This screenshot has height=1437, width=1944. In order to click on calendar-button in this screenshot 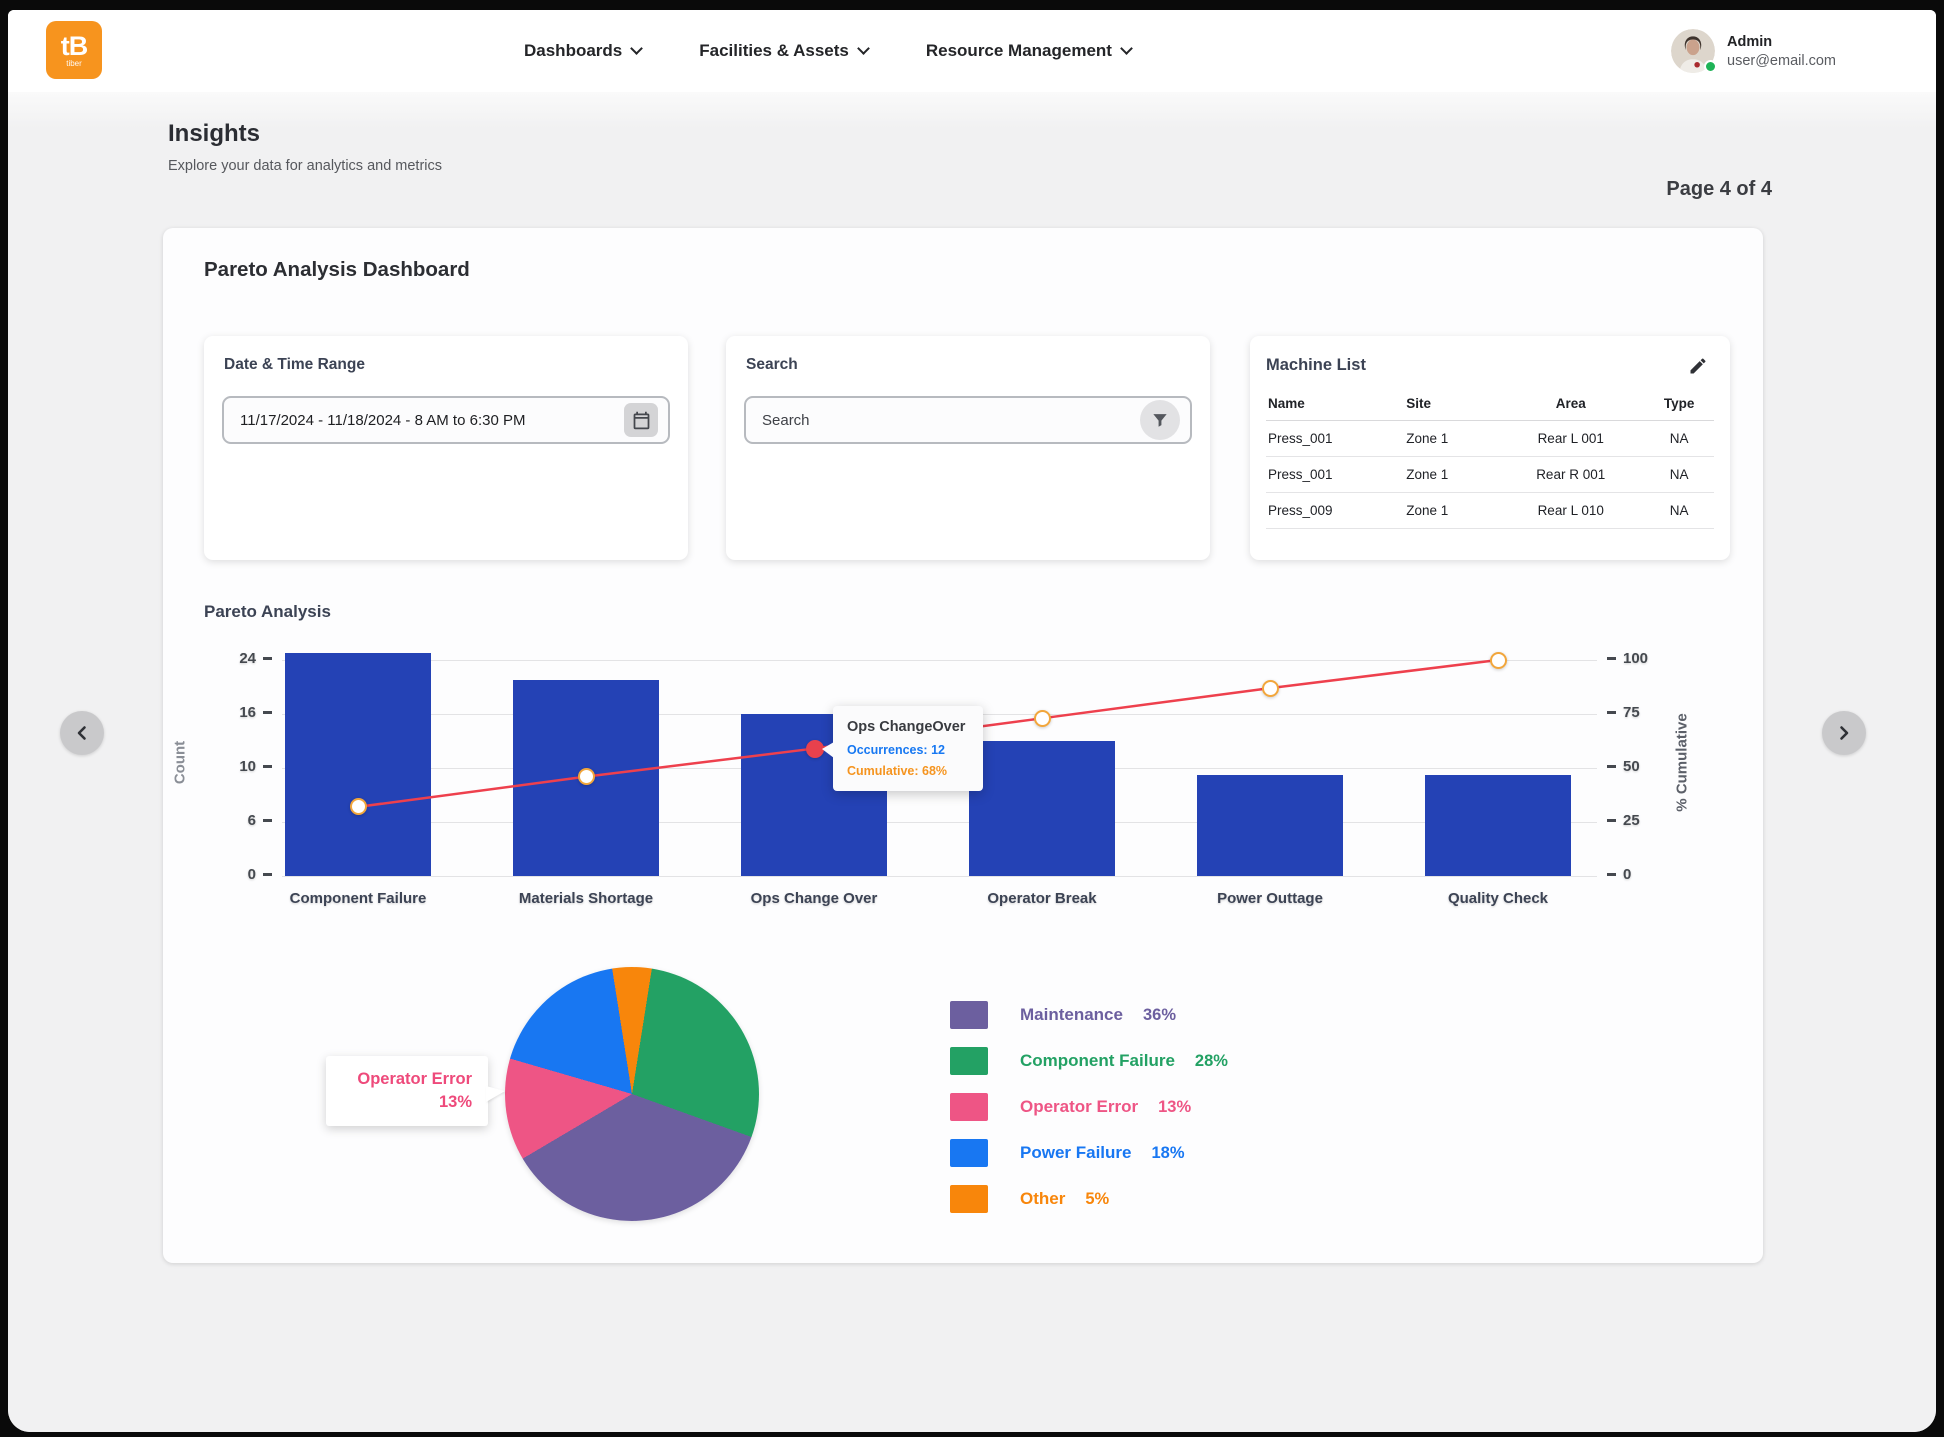, I will do `click(641, 420)`.